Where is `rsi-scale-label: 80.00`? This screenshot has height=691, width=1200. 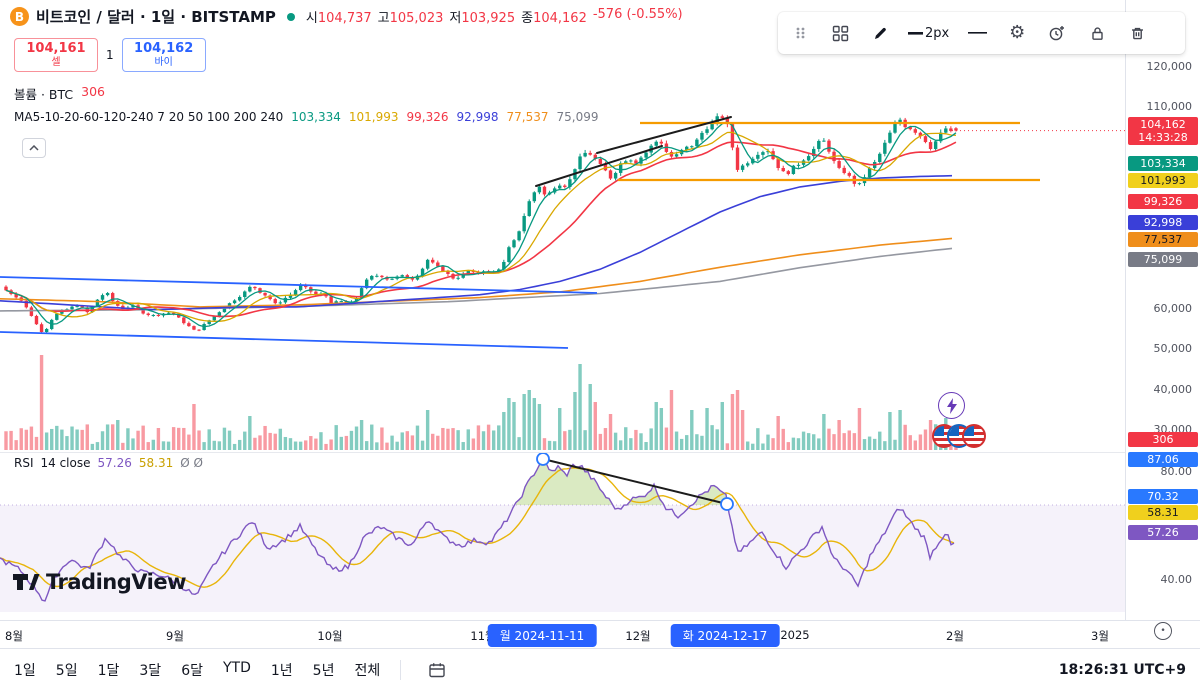 rsi-scale-label: 80.00 is located at coordinates (1176, 471).